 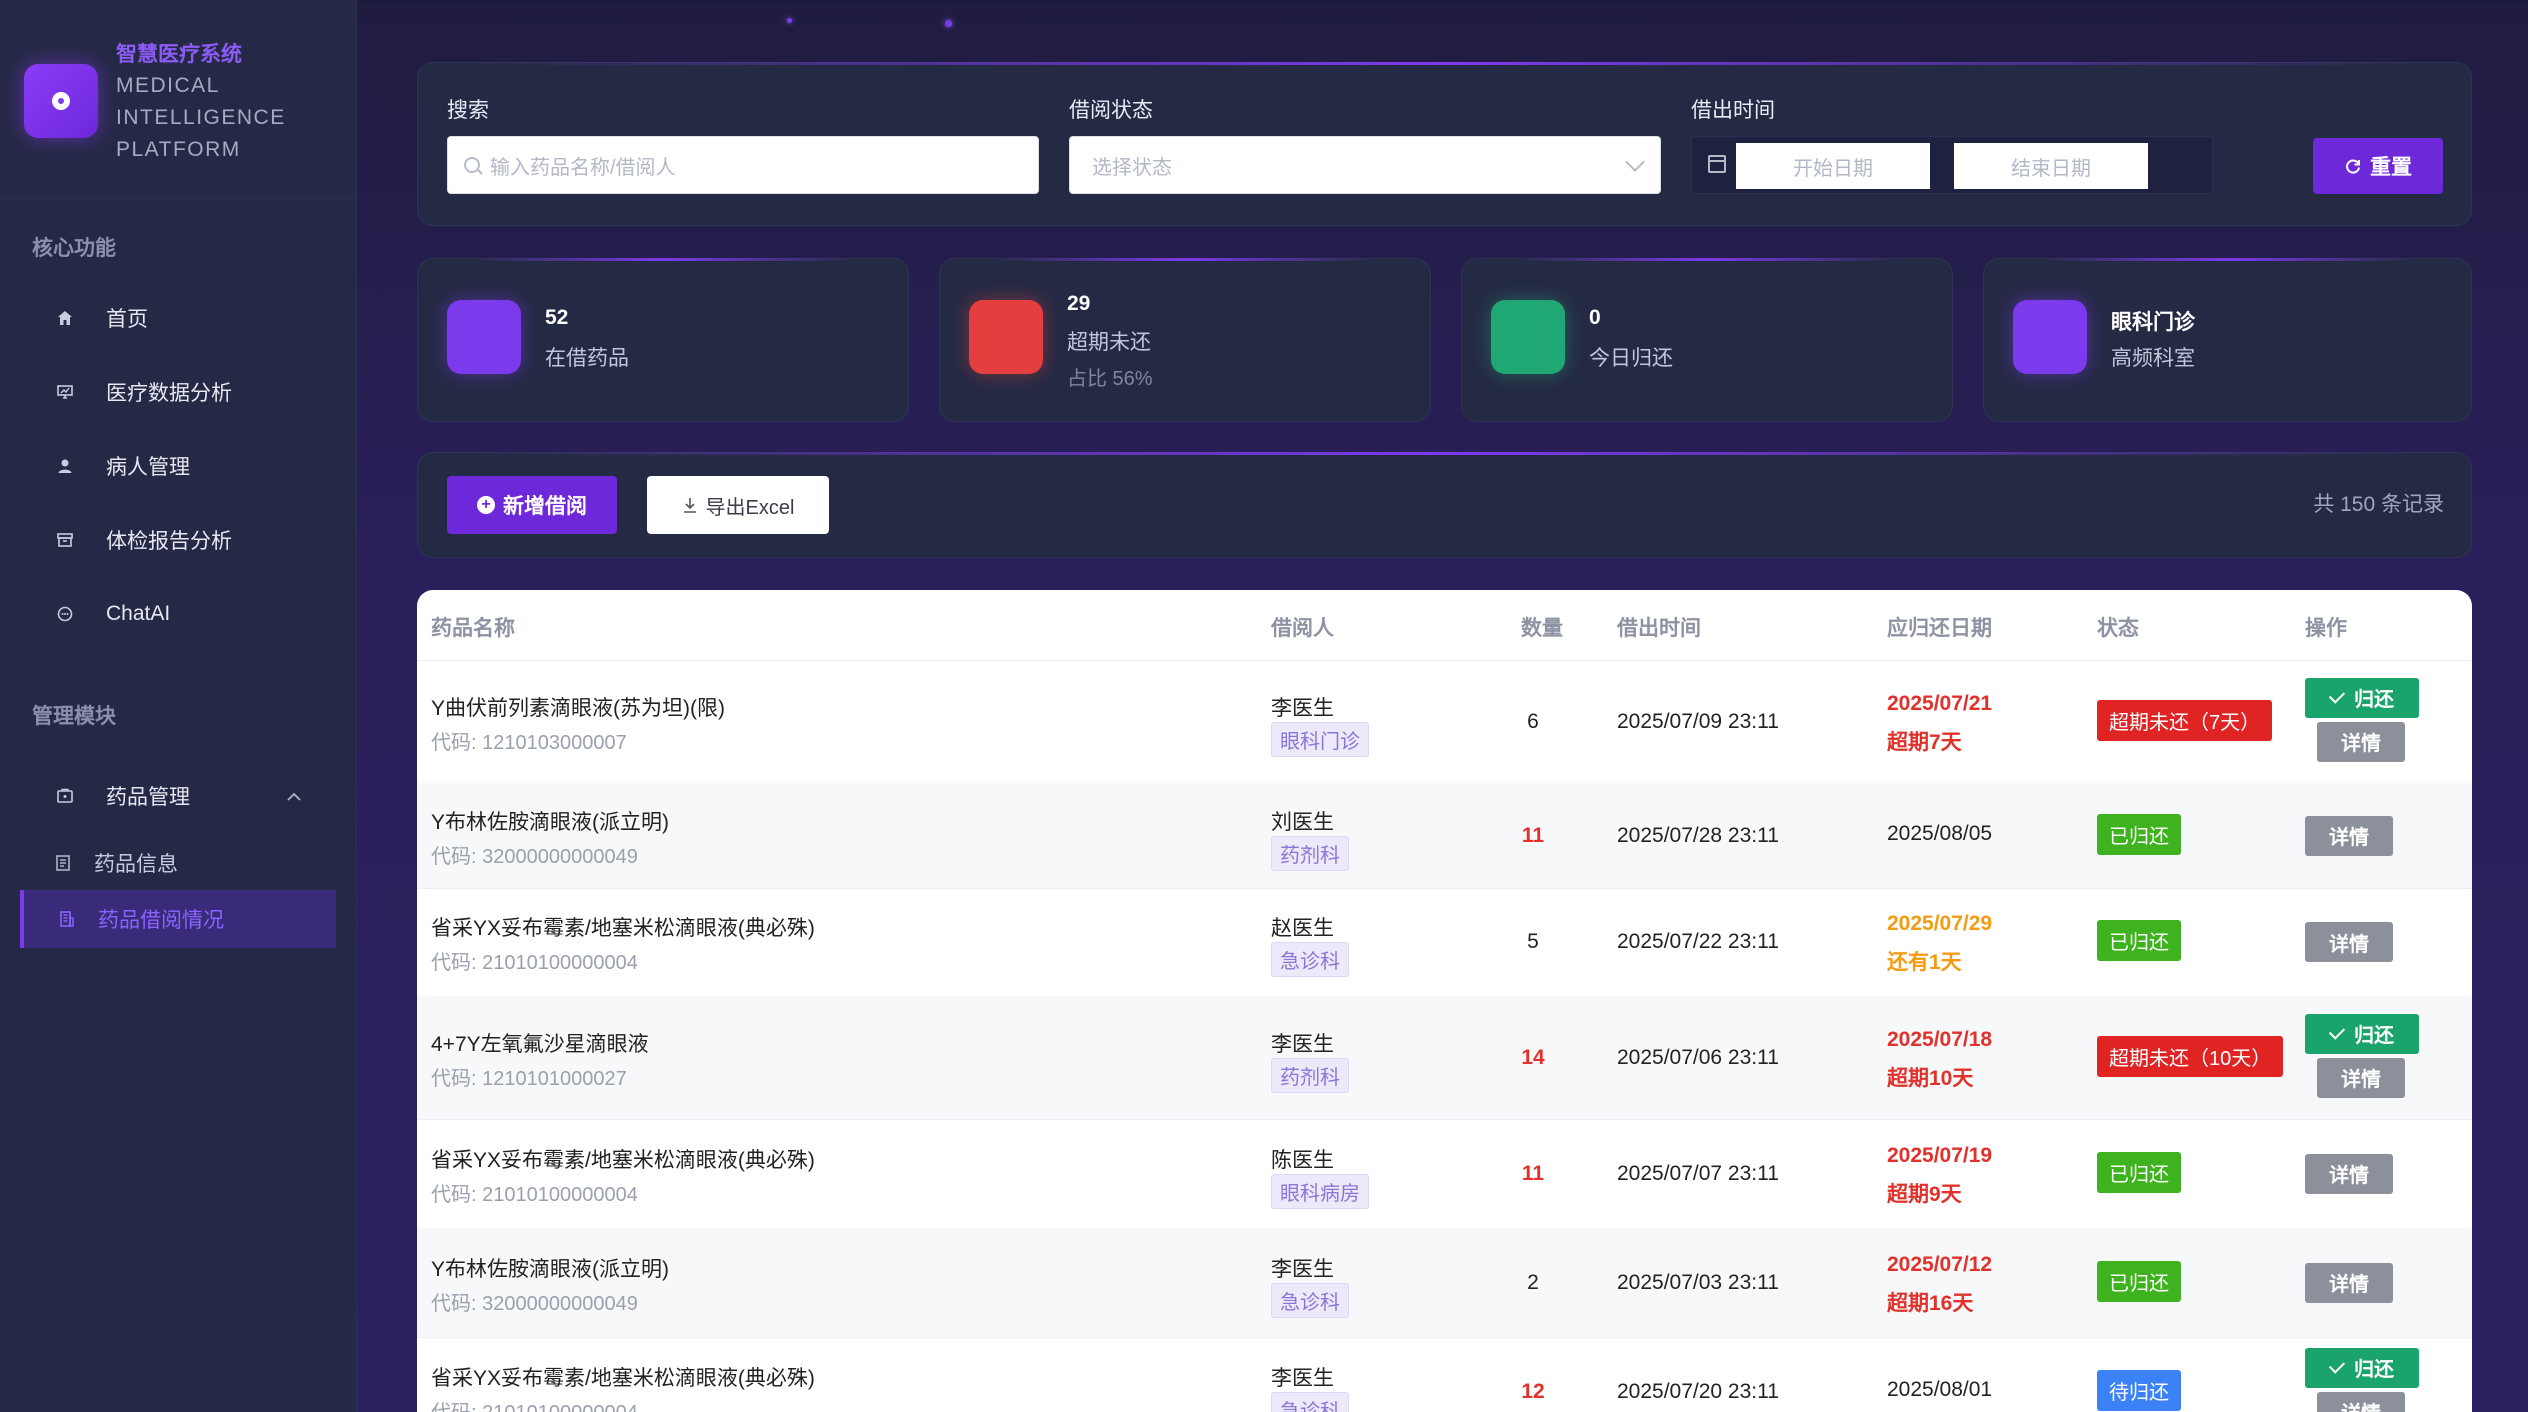 What do you see at coordinates (529, 742) in the screenshot?
I see `drug-code: 代码: 1210103000007` at bounding box center [529, 742].